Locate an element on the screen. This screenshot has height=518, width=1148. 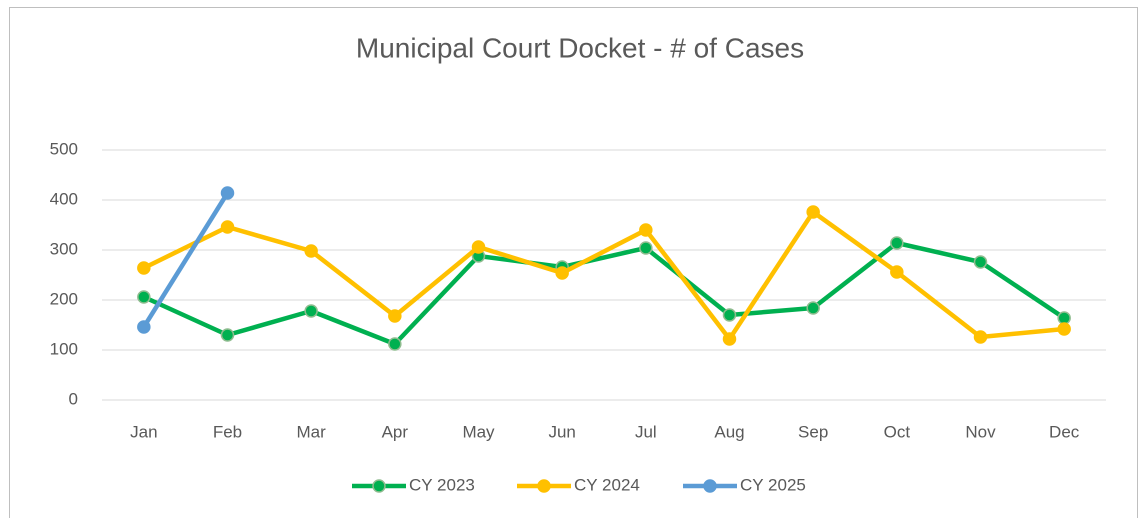
x-tick-label: Sep is located at coordinates (813, 431).